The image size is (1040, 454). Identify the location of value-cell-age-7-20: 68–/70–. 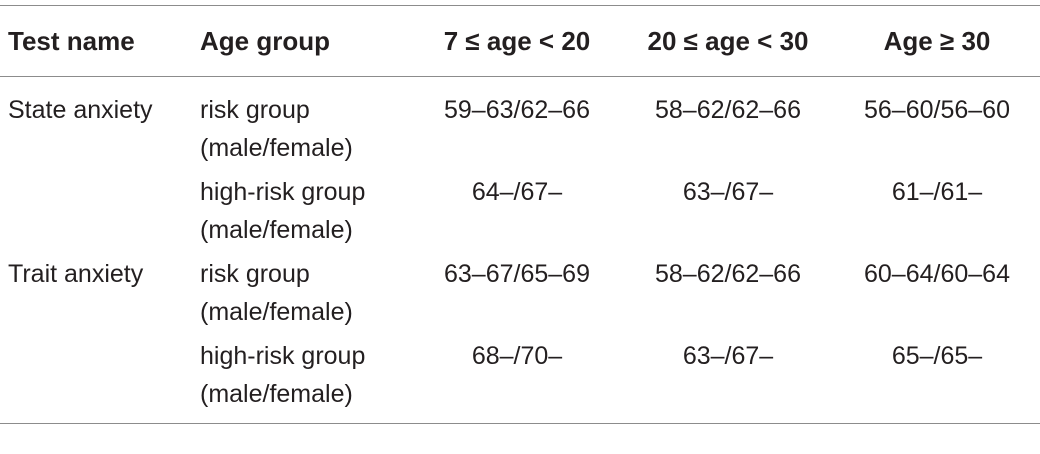
(517, 356).